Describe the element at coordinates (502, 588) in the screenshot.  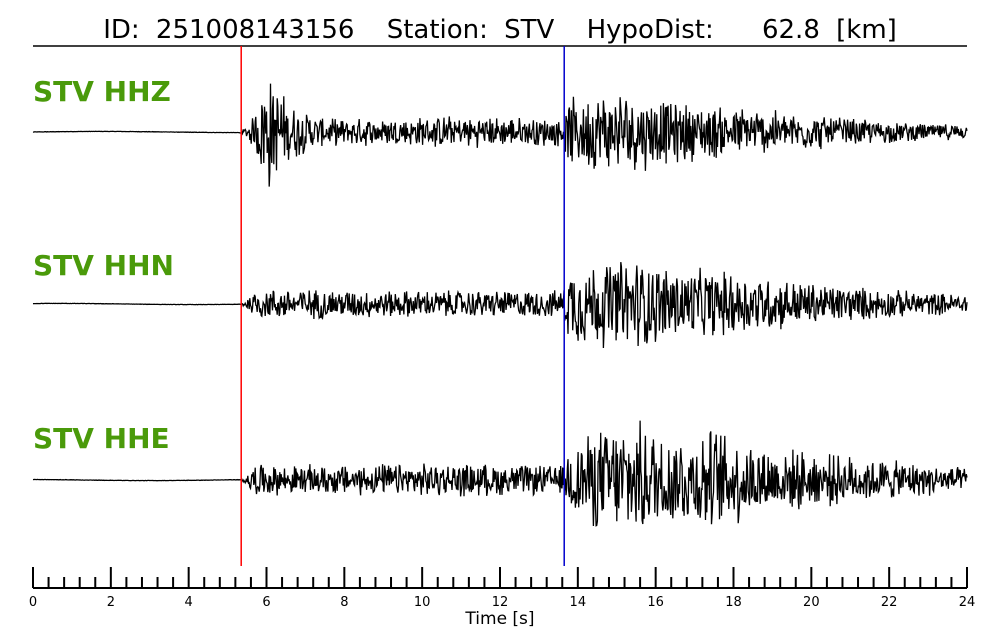
I see `x-axis: 0 2 4 6 8 10 12 14 16 18 20 22 24` at that location.